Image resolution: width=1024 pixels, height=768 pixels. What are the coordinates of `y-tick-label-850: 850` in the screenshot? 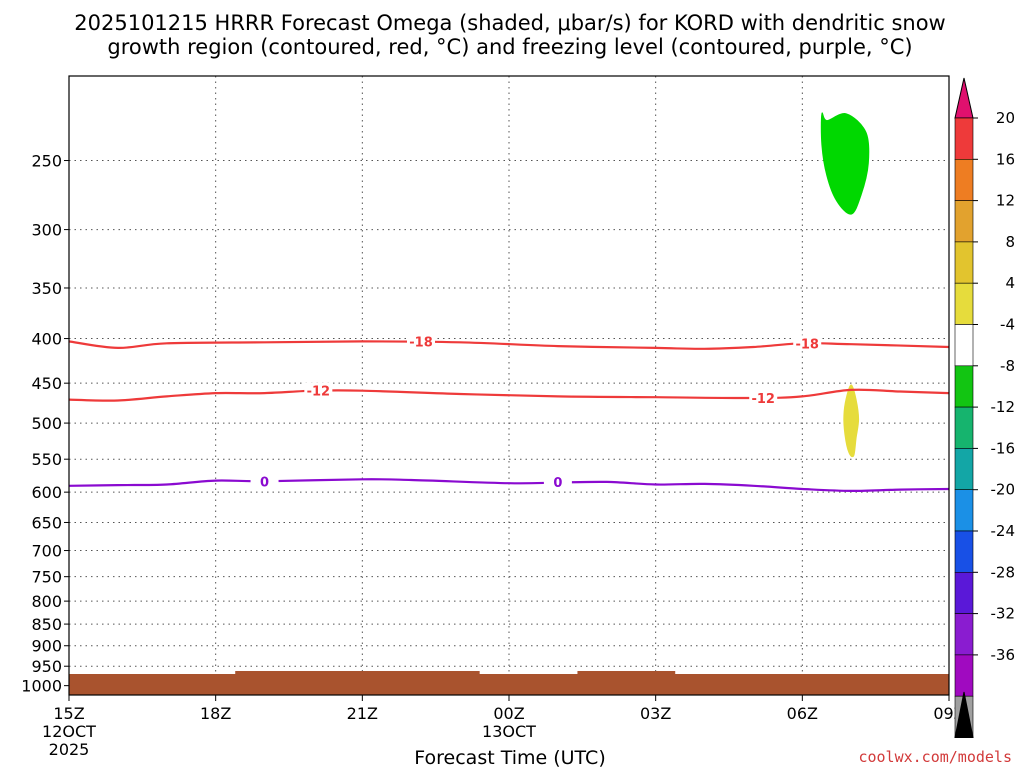 It's located at (46, 624).